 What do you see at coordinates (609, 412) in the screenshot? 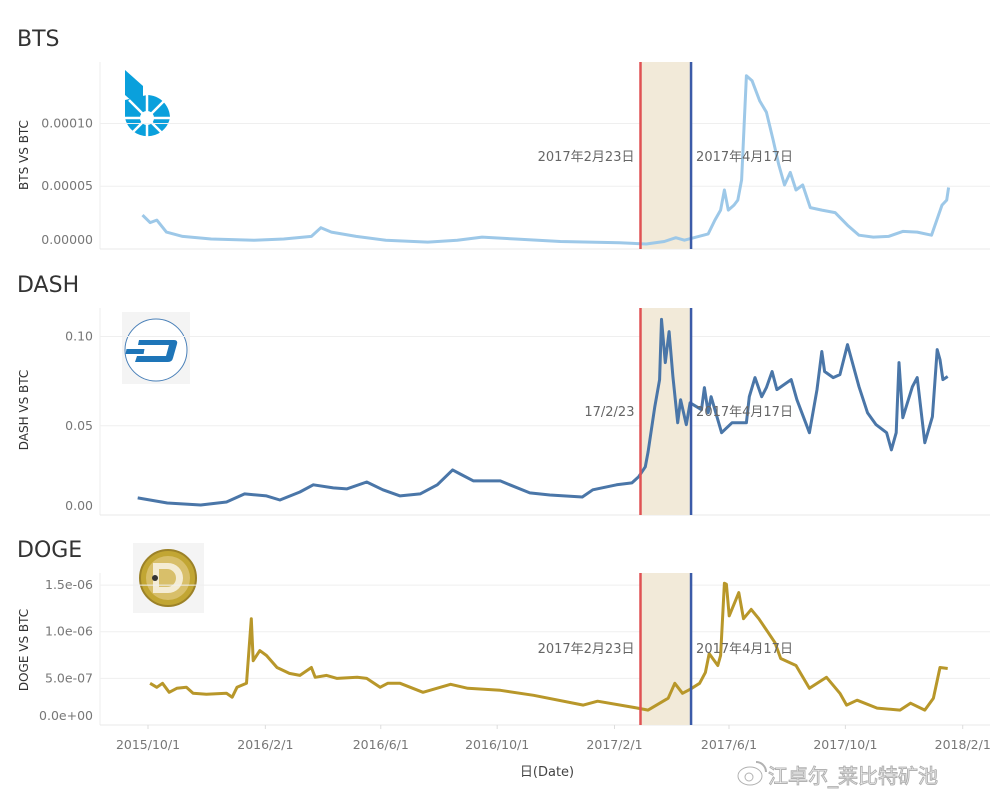
I see `reference-line-label: 17/2/23` at bounding box center [609, 412].